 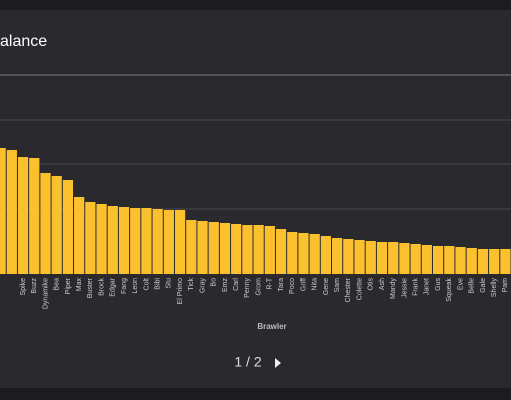 What do you see at coordinates (505, 285) in the screenshot?
I see `x-tick-label: Pam` at bounding box center [505, 285].